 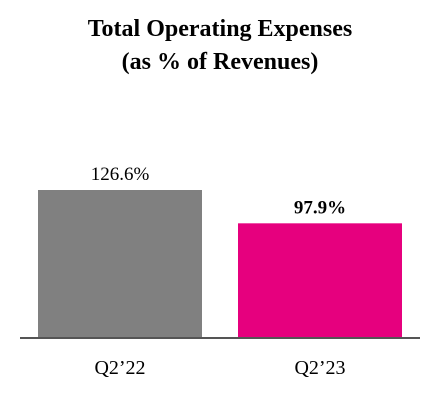 I want to click on data-label-2: 97.9%, so click(x=320, y=207).